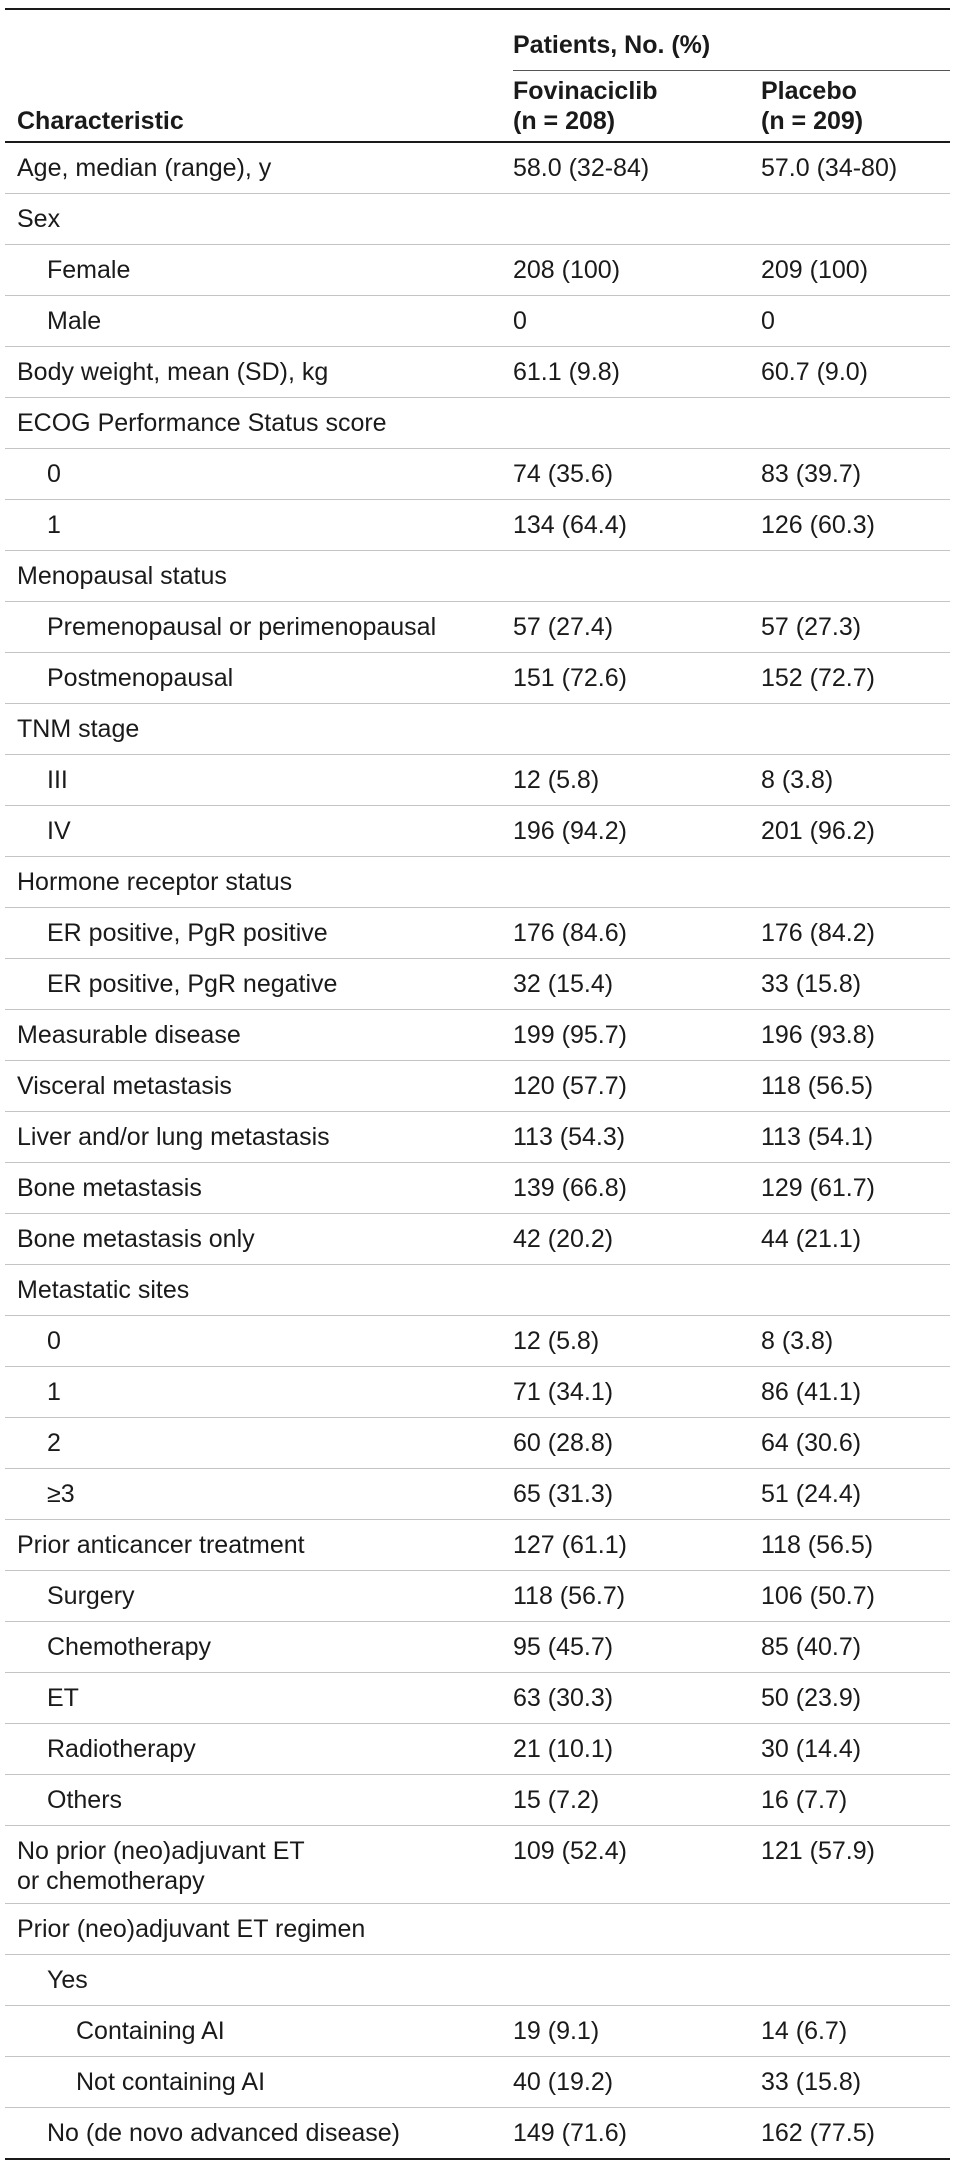  I want to click on row-label-text: ET, so click(63, 1698).